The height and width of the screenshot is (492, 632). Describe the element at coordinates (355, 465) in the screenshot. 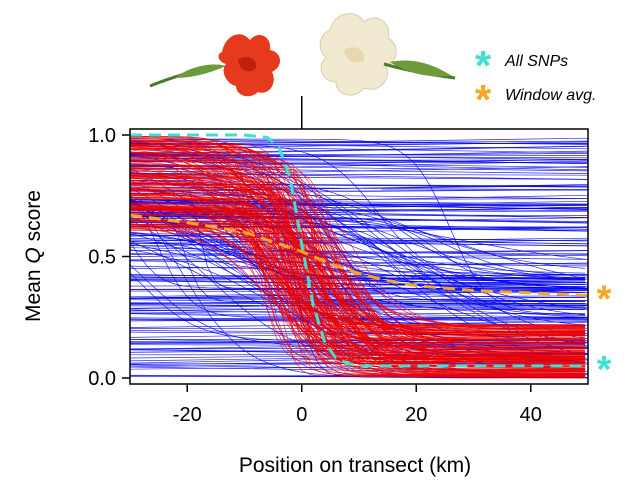

I see `x-axis-title: Position on transect (km)` at that location.